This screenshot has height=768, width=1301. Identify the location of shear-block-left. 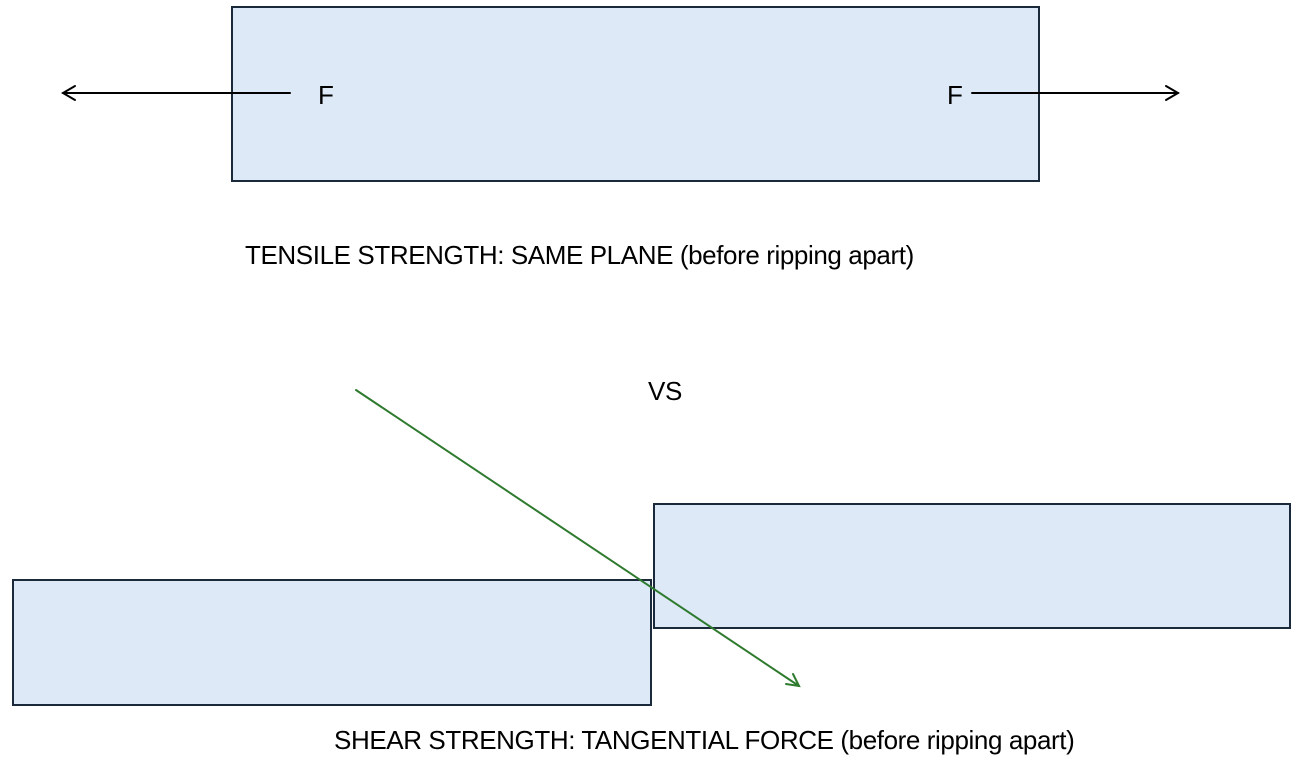
(332, 642).